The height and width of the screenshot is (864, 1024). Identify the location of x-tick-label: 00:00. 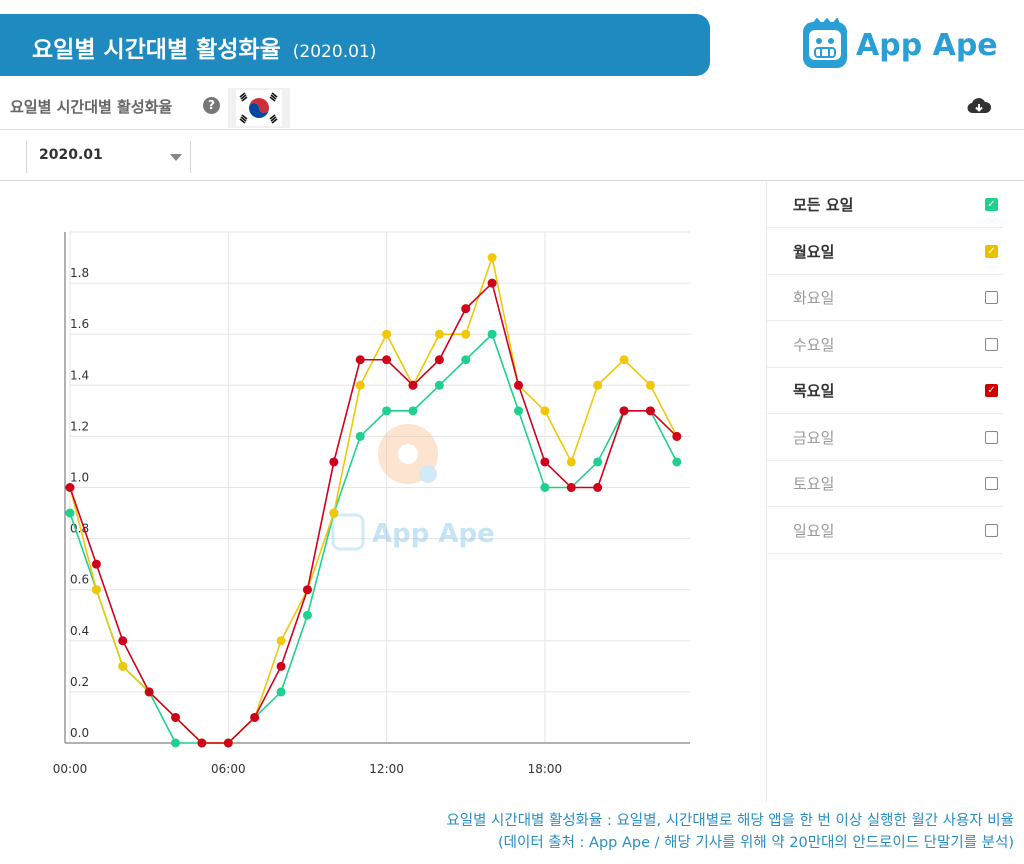
(70, 769).